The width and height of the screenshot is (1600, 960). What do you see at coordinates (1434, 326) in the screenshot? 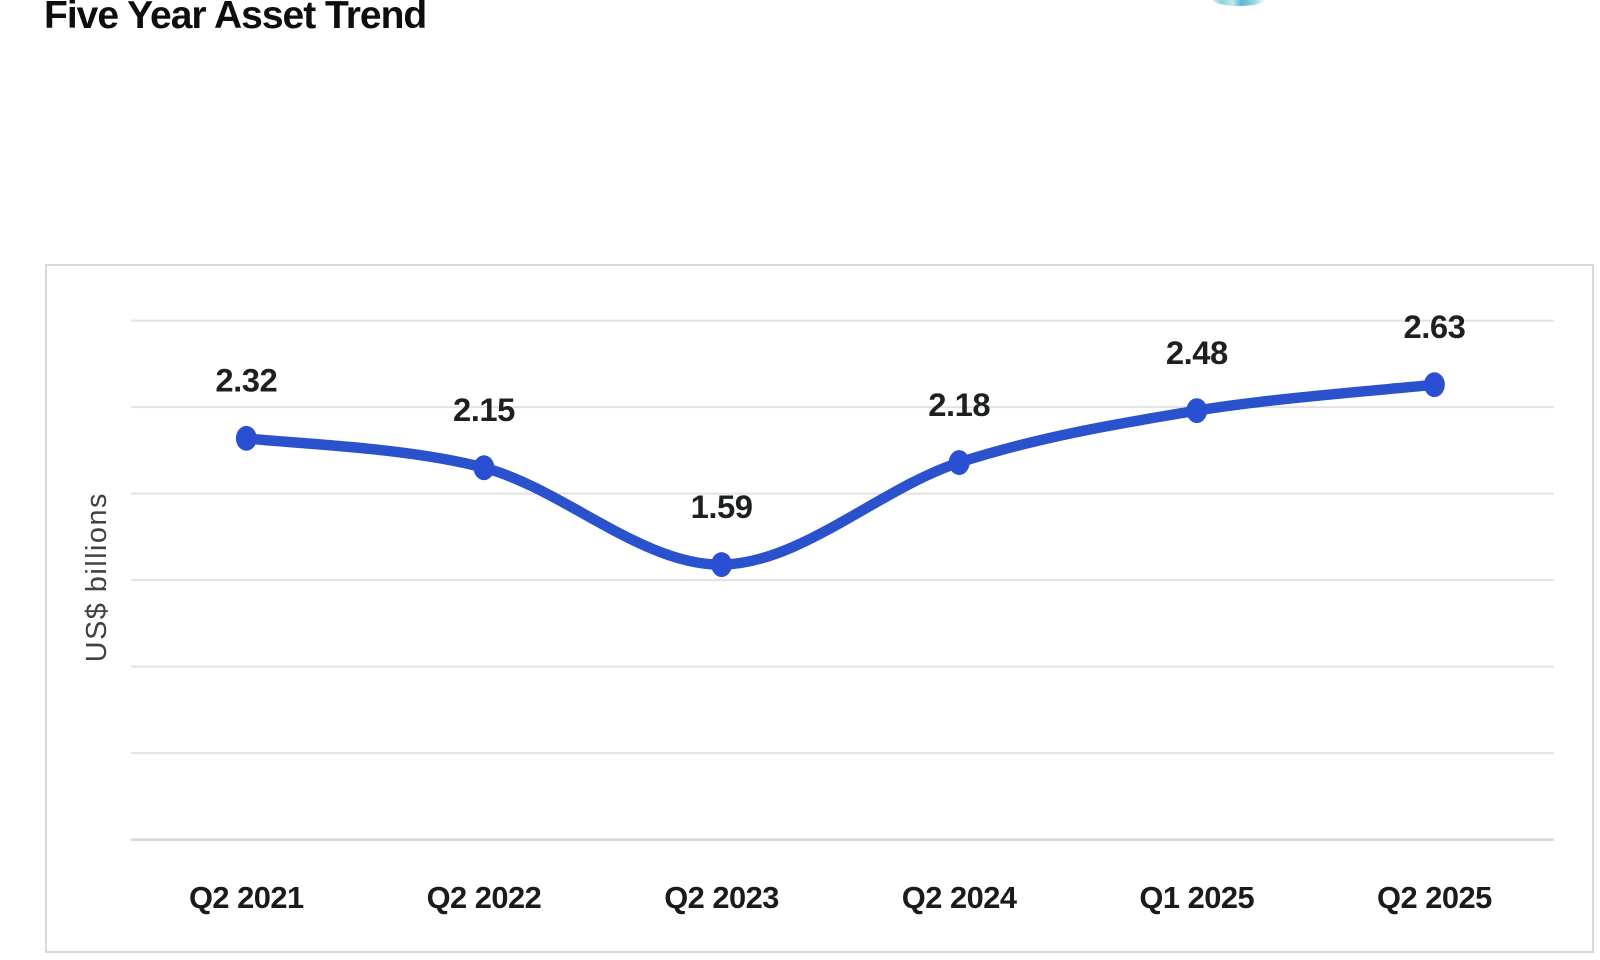
I see `data-label: 2.63` at bounding box center [1434, 326].